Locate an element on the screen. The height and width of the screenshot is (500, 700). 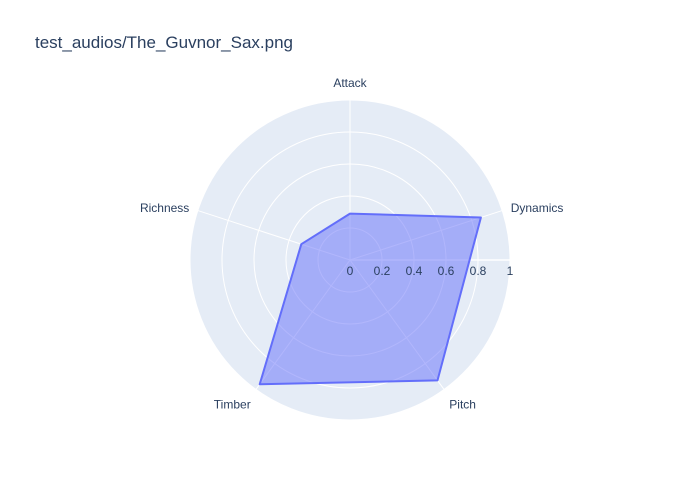
radial-tick-label: 0.8 is located at coordinates (478, 271).